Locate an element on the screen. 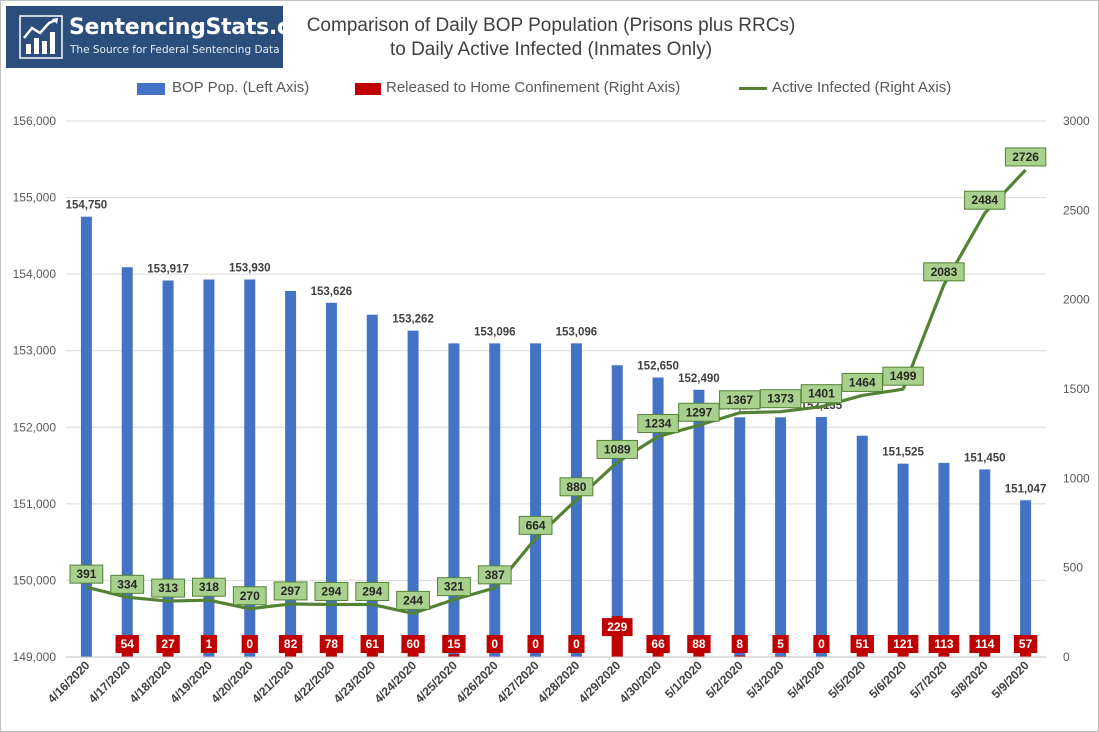 The height and width of the screenshot is (732, 1099). active-infected-data-label: 1373 is located at coordinates (780, 399).